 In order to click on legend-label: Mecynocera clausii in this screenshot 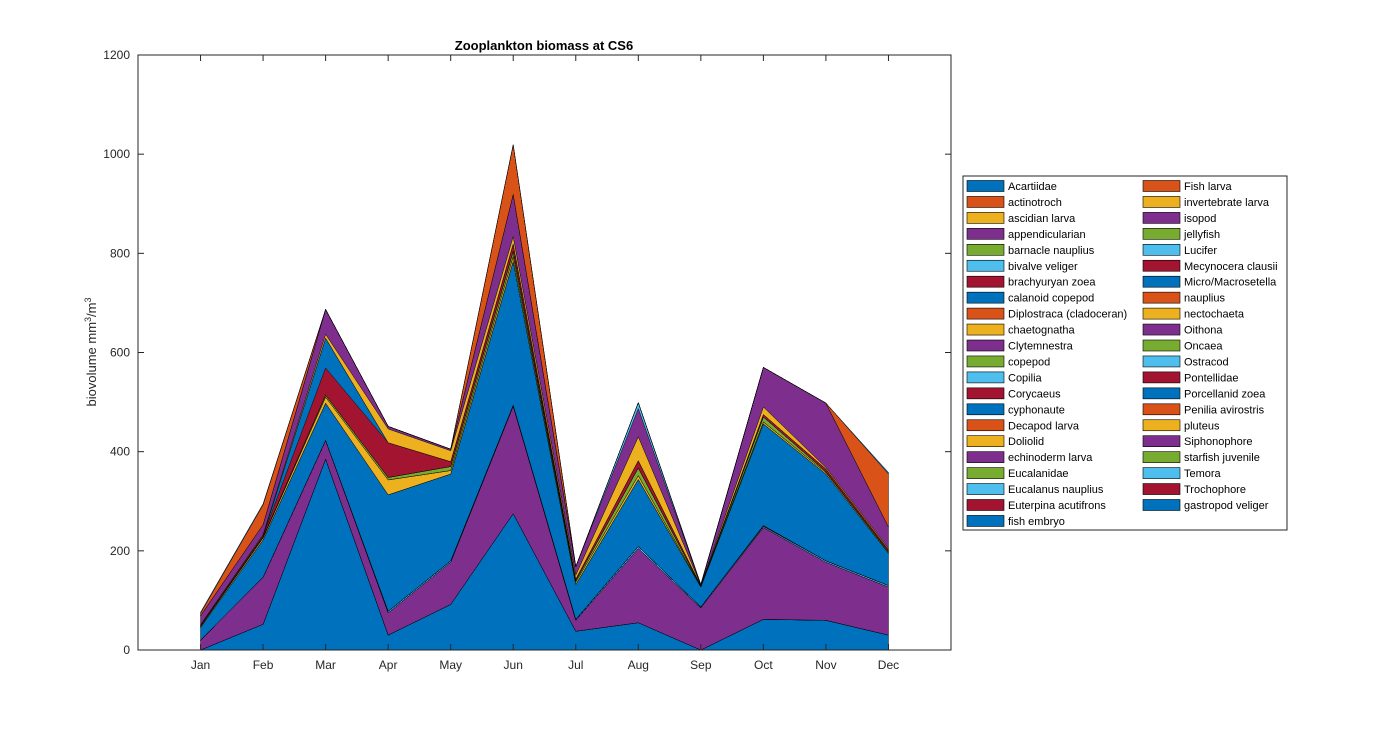, I will do `click(1231, 267)`.